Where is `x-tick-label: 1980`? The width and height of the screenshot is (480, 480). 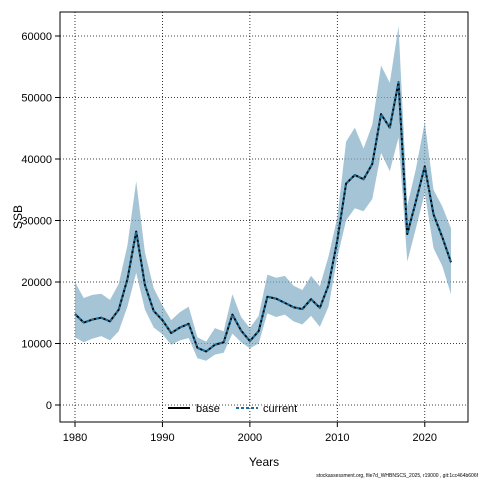
x-tick-label: 1980 is located at coordinates (75, 438).